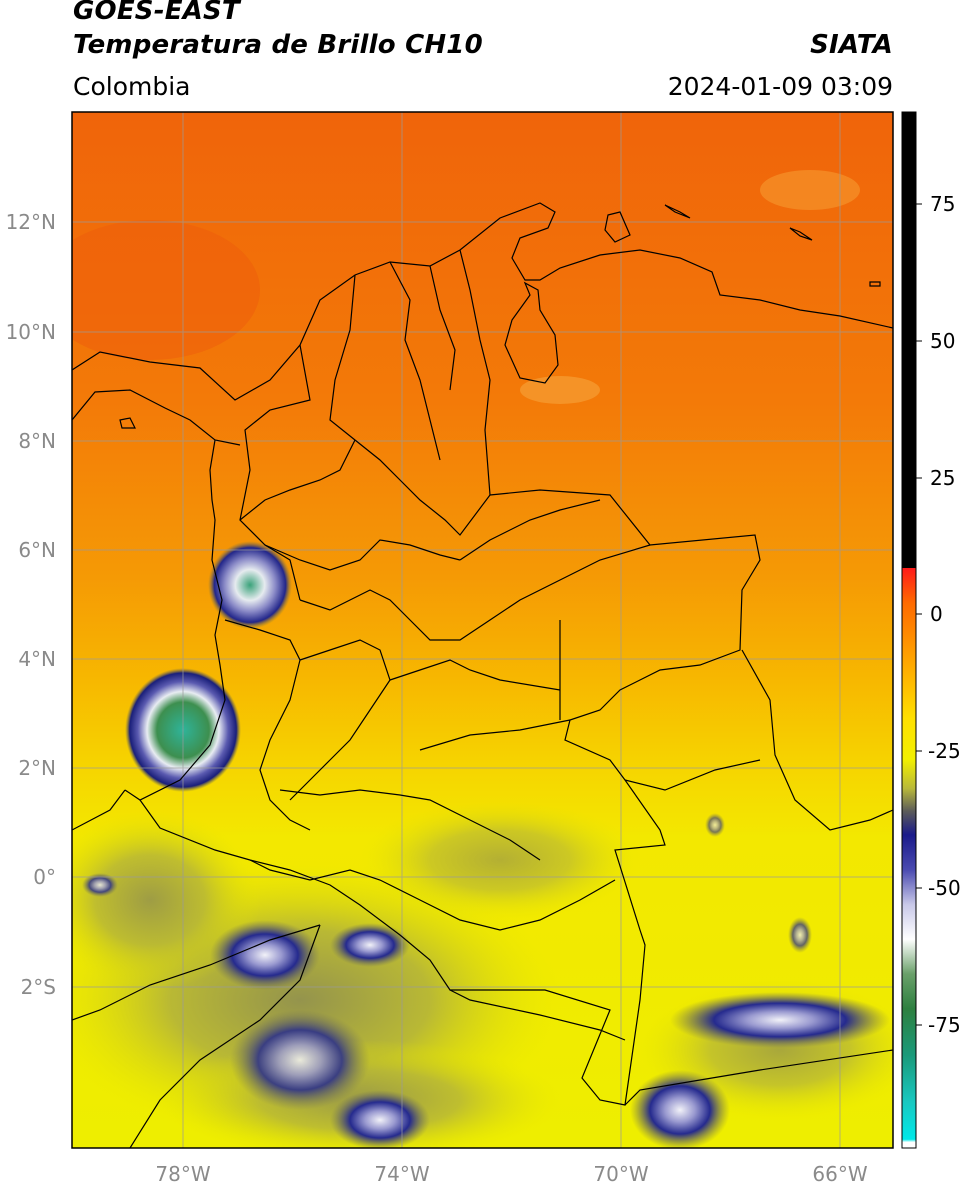  I want to click on lat-labels: 12°N 10°N 8°N 6°N 4°N 2°N 0° 2°S, so click(31, 604).